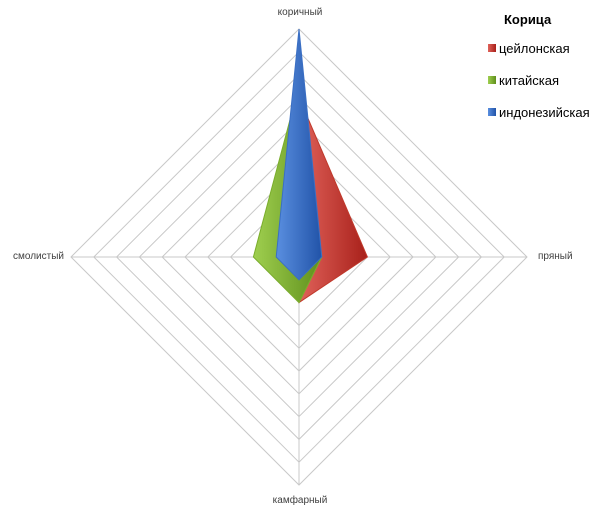  What do you see at coordinates (555, 256) in the screenshot?
I see `axis-label-spicy: пряный` at bounding box center [555, 256].